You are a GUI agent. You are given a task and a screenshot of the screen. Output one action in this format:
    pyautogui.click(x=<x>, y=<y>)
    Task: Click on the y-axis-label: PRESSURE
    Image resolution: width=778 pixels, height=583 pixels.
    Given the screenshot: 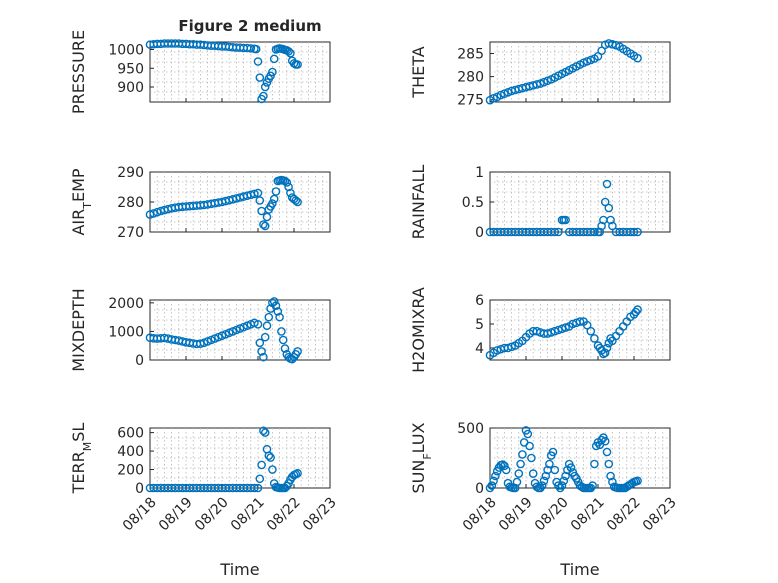 What is the action you would take?
    pyautogui.click(x=78, y=72)
    